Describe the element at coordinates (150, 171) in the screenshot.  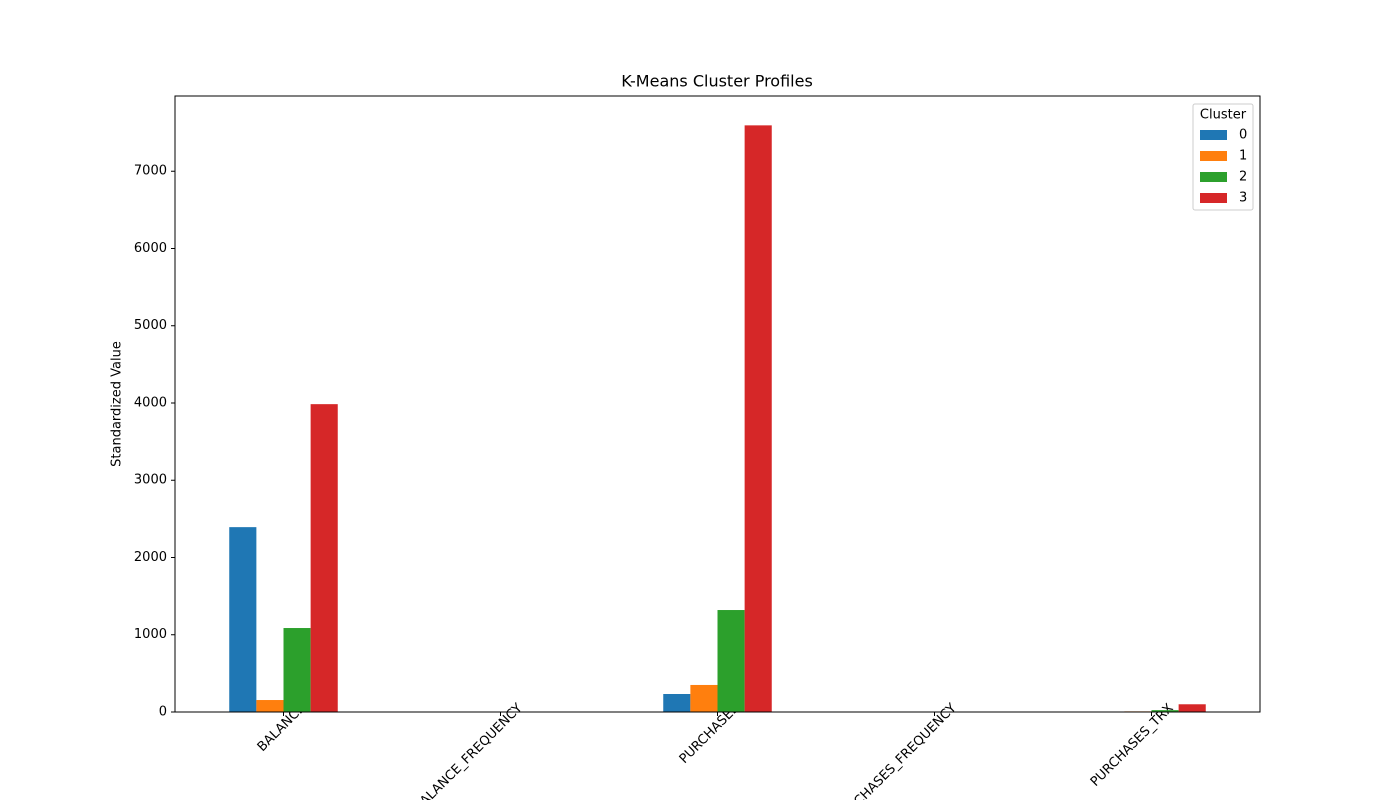
I see `y-tick-label: 7000` at that location.